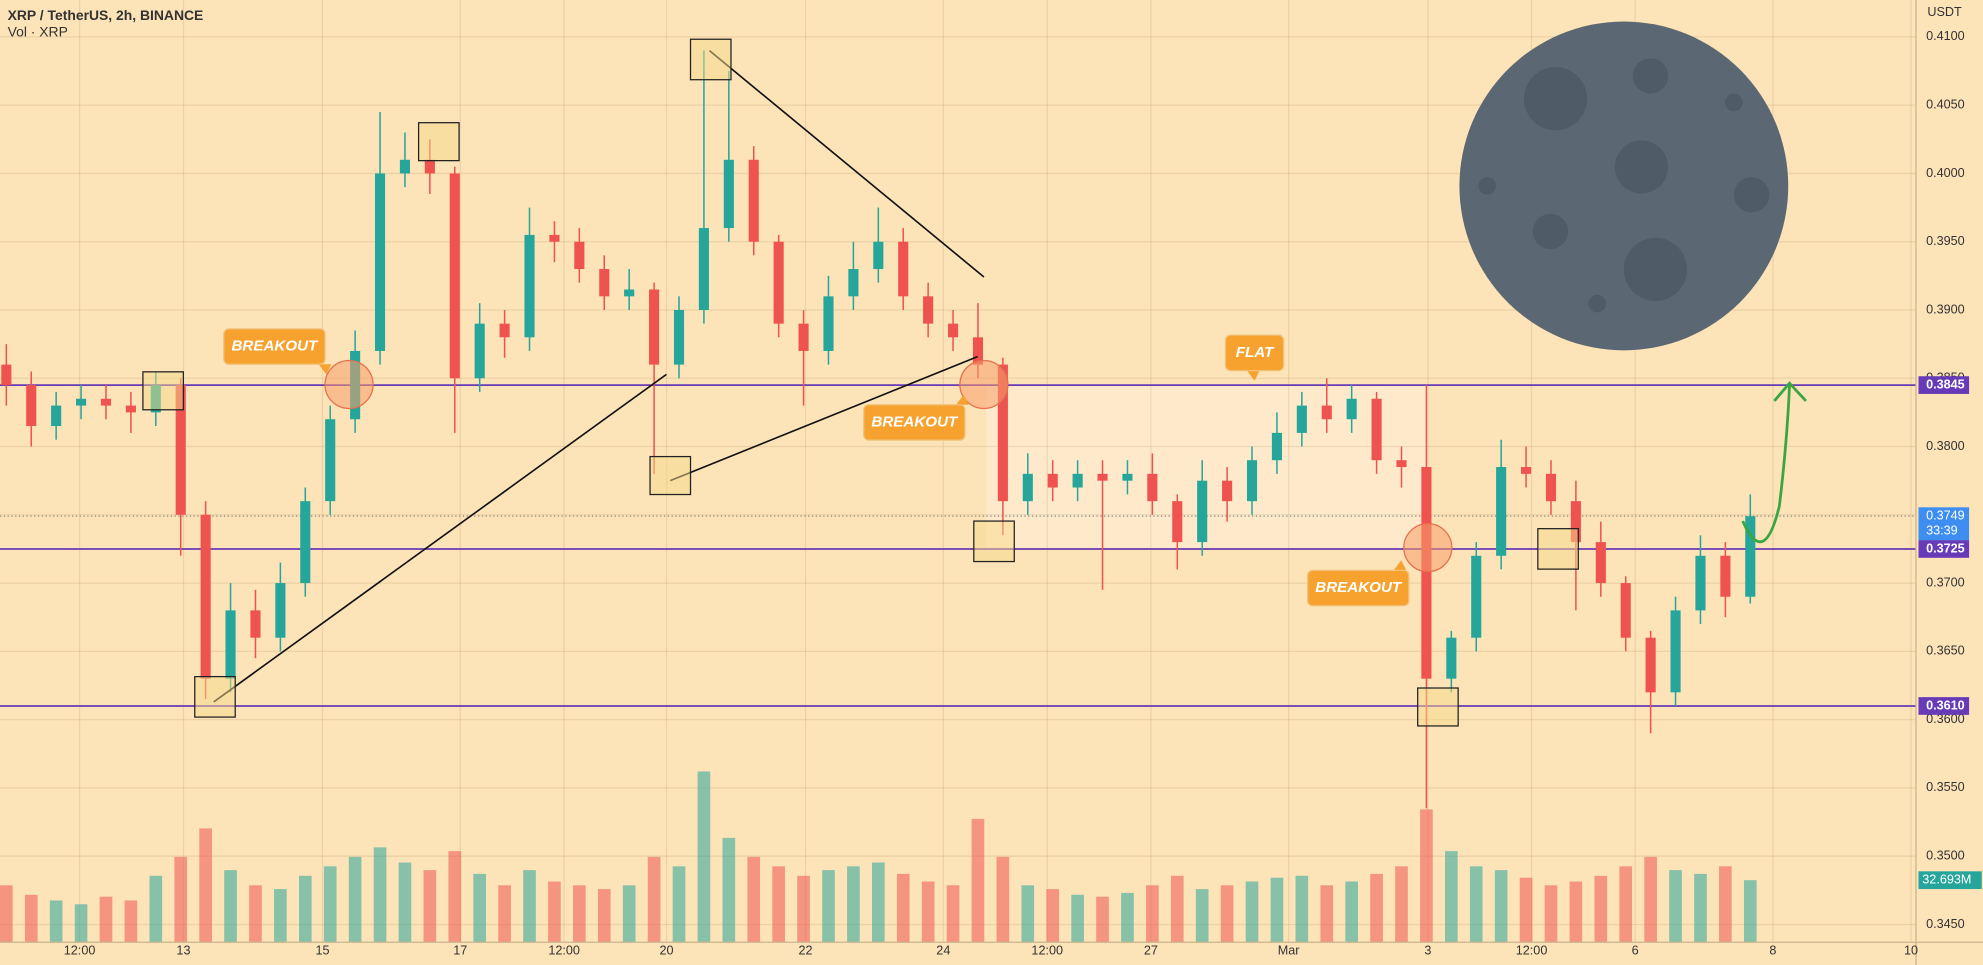  What do you see at coordinates (106, 15) in the screenshot?
I see `chart-title: XRP / TetherUS, 2h, BINANCE` at bounding box center [106, 15].